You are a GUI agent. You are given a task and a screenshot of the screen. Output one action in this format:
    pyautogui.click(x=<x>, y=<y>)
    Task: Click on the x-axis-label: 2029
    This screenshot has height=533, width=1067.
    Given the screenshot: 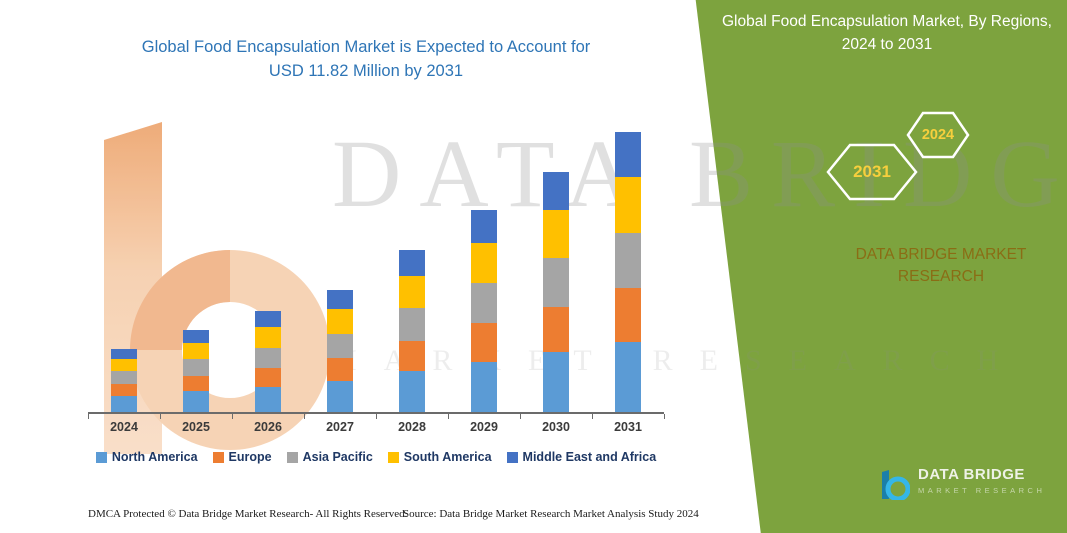 What is the action you would take?
    pyautogui.click(x=484, y=427)
    